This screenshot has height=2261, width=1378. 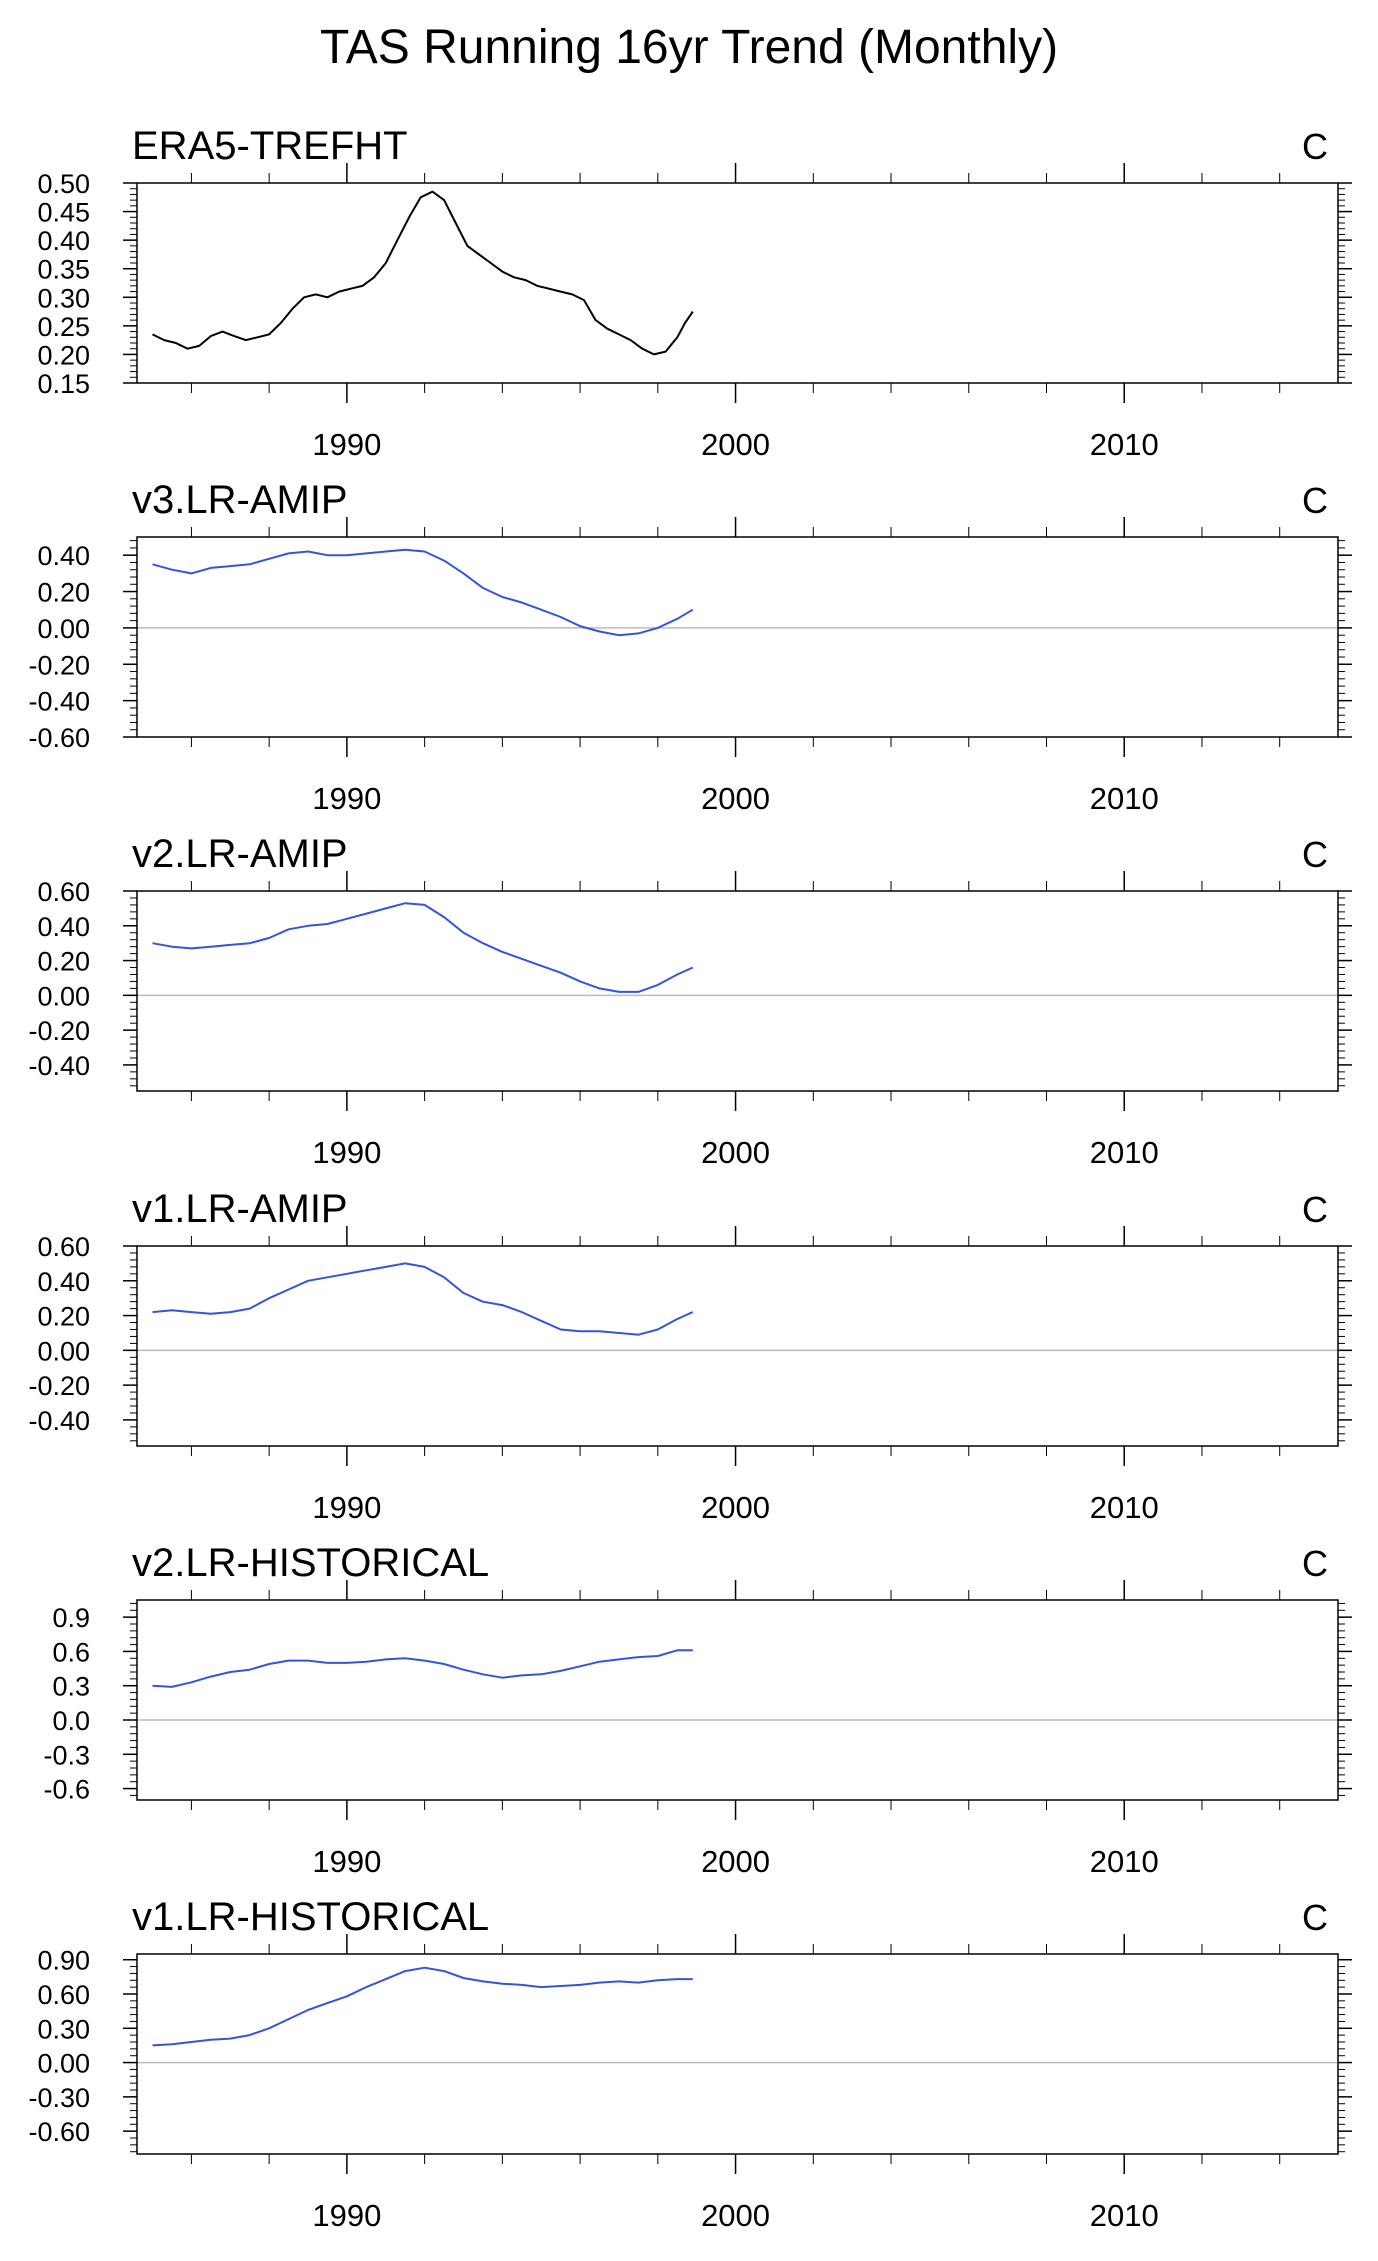 What do you see at coordinates (63, 270) in the screenshot?
I see `y-tick-label: 0.35` at bounding box center [63, 270].